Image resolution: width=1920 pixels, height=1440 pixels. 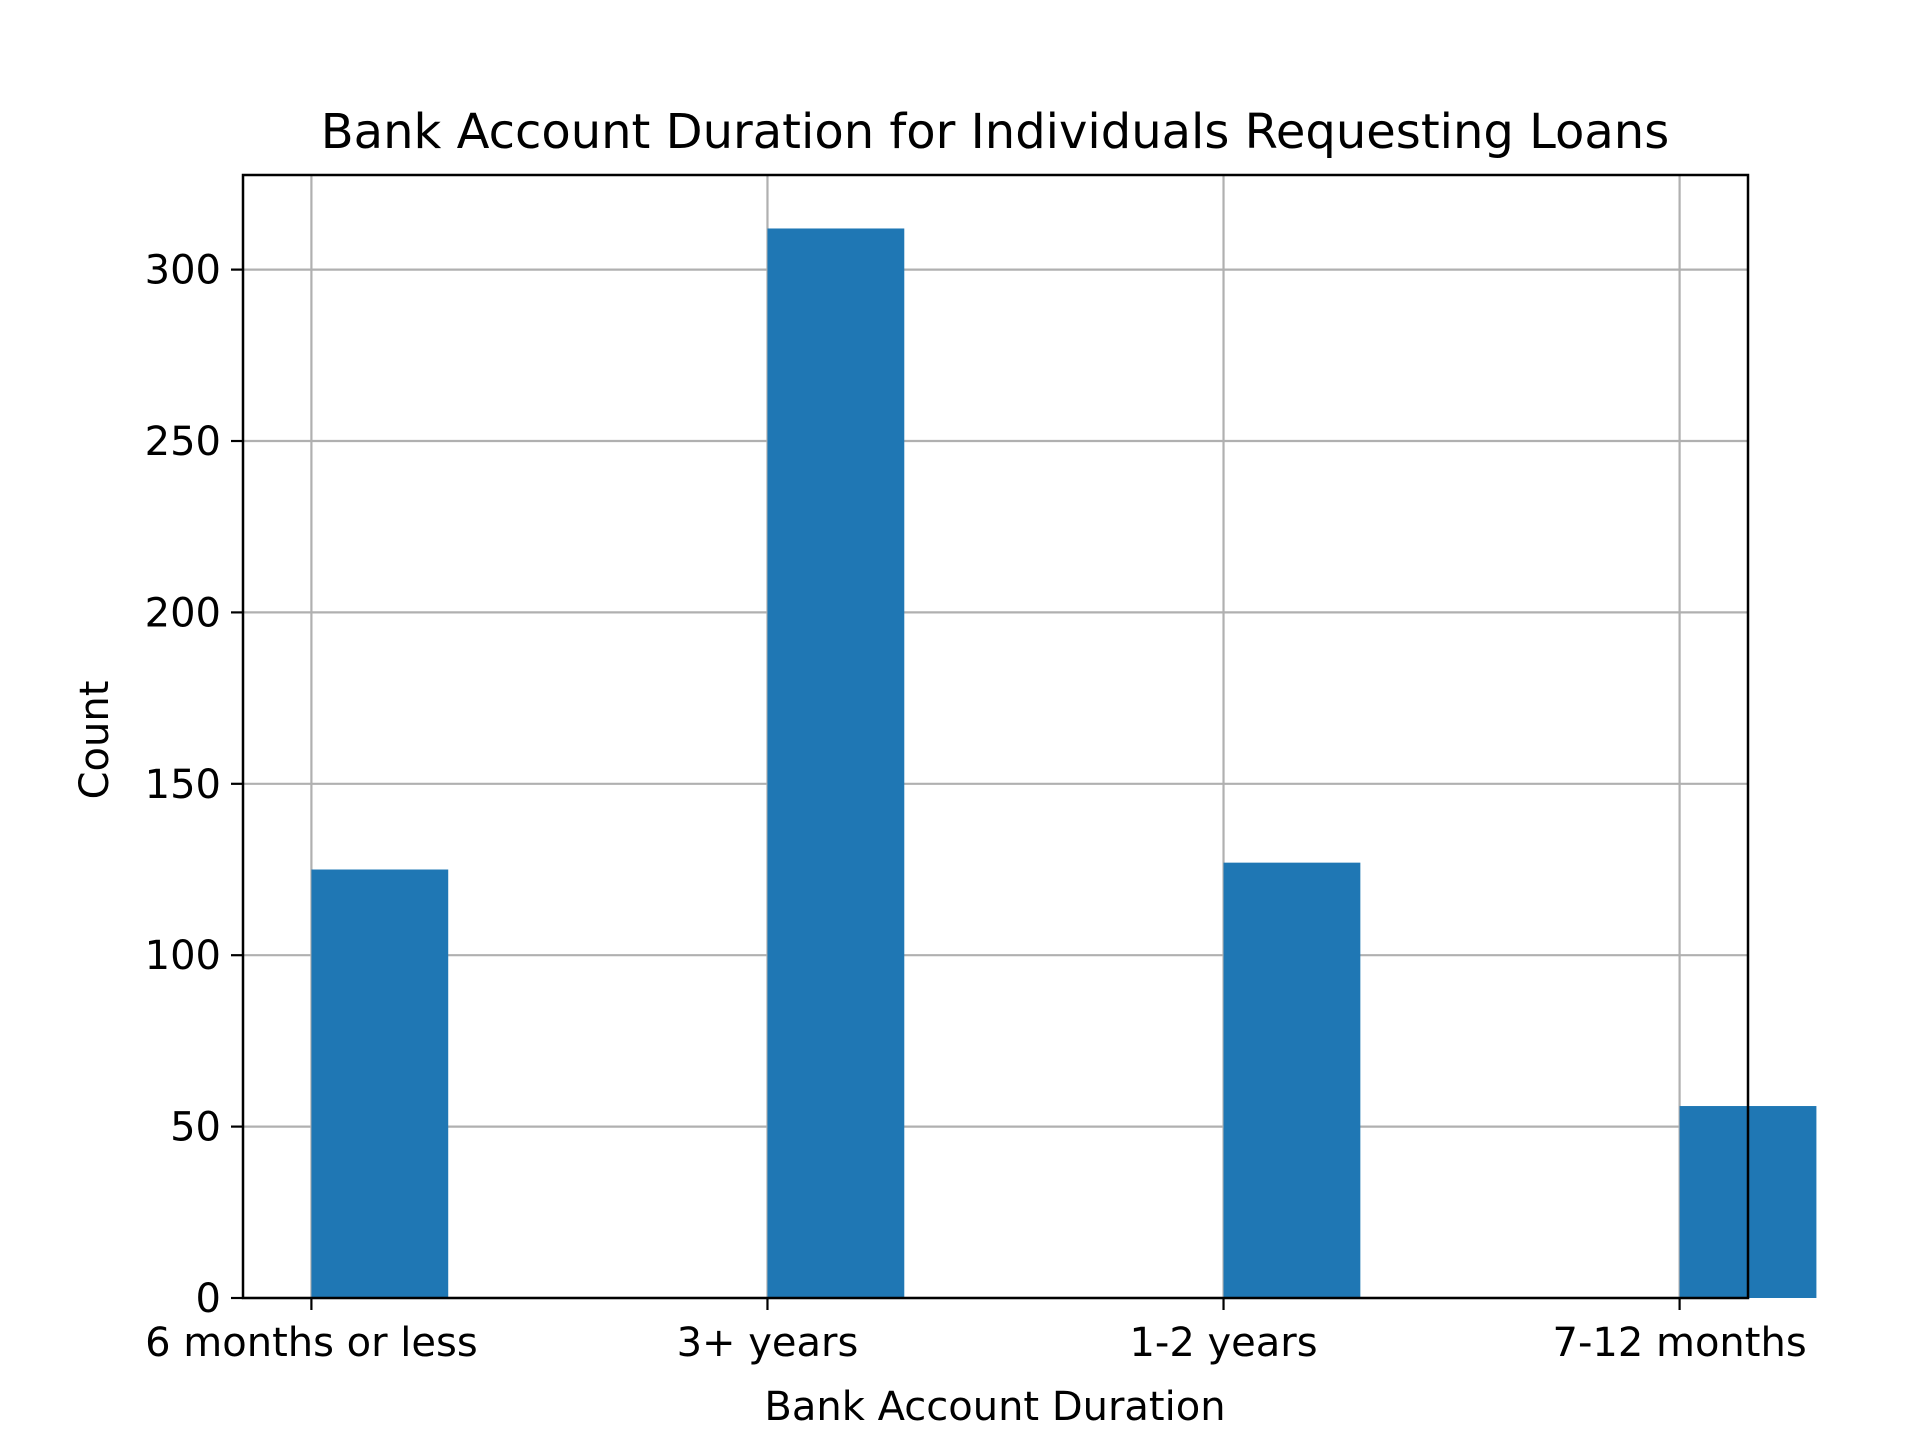 What do you see at coordinates (183, 956) in the screenshot?
I see `y-tick-label-2: 100` at bounding box center [183, 956].